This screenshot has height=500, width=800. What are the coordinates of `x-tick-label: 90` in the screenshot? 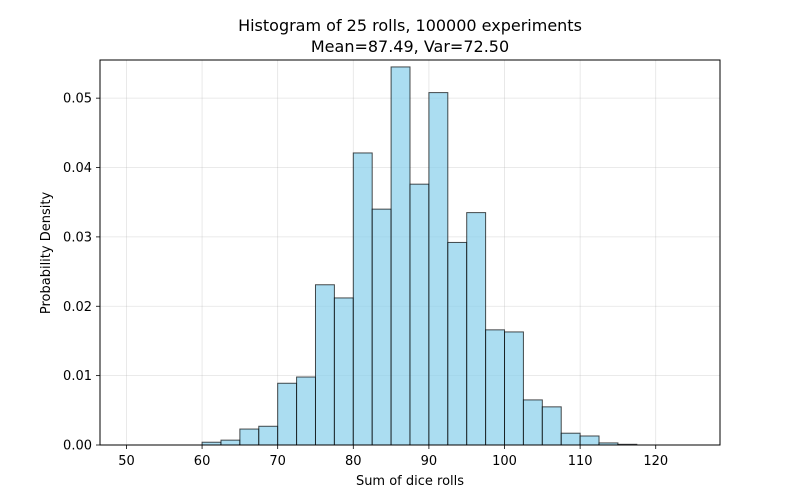 It's located at (429, 461).